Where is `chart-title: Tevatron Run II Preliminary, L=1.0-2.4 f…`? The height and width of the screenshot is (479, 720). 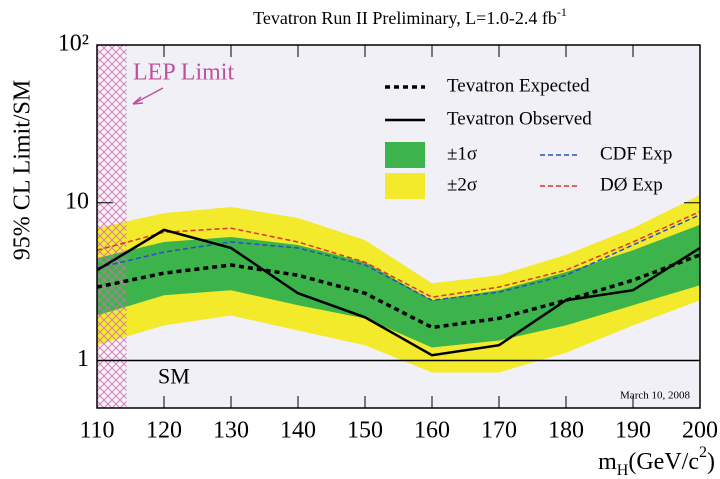 chart-title: Tevatron Run II Preliminary, L=1.0-2.4 f… is located at coordinates (410, 16).